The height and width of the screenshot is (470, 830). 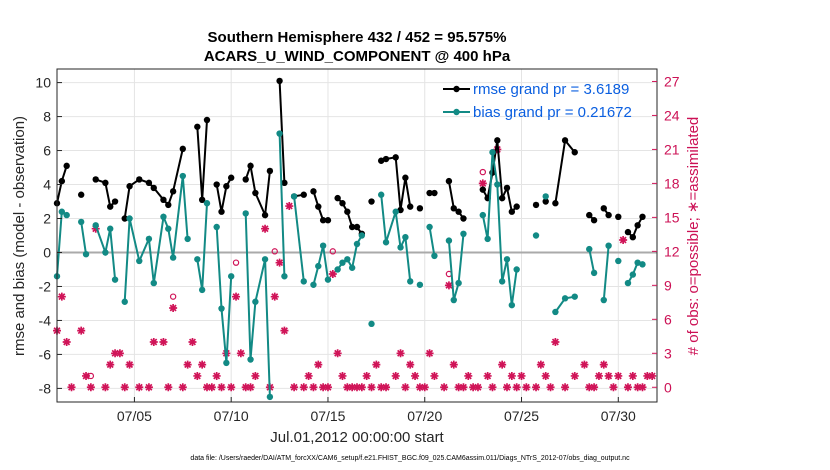 What do you see at coordinates (668, 285) in the screenshot?
I see `y-right-tick-label: 9` at bounding box center [668, 285].